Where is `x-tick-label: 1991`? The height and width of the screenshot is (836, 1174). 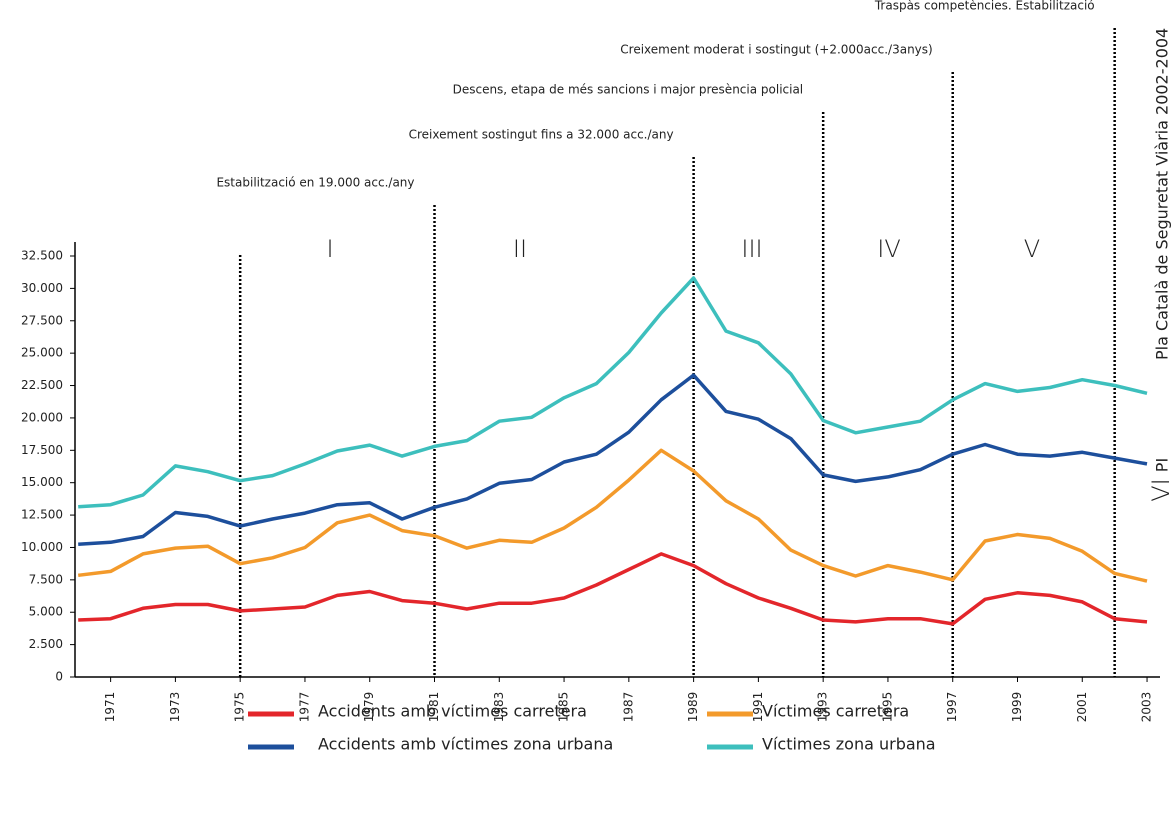
x-tick-label: 1991 is located at coordinates (758, 707).